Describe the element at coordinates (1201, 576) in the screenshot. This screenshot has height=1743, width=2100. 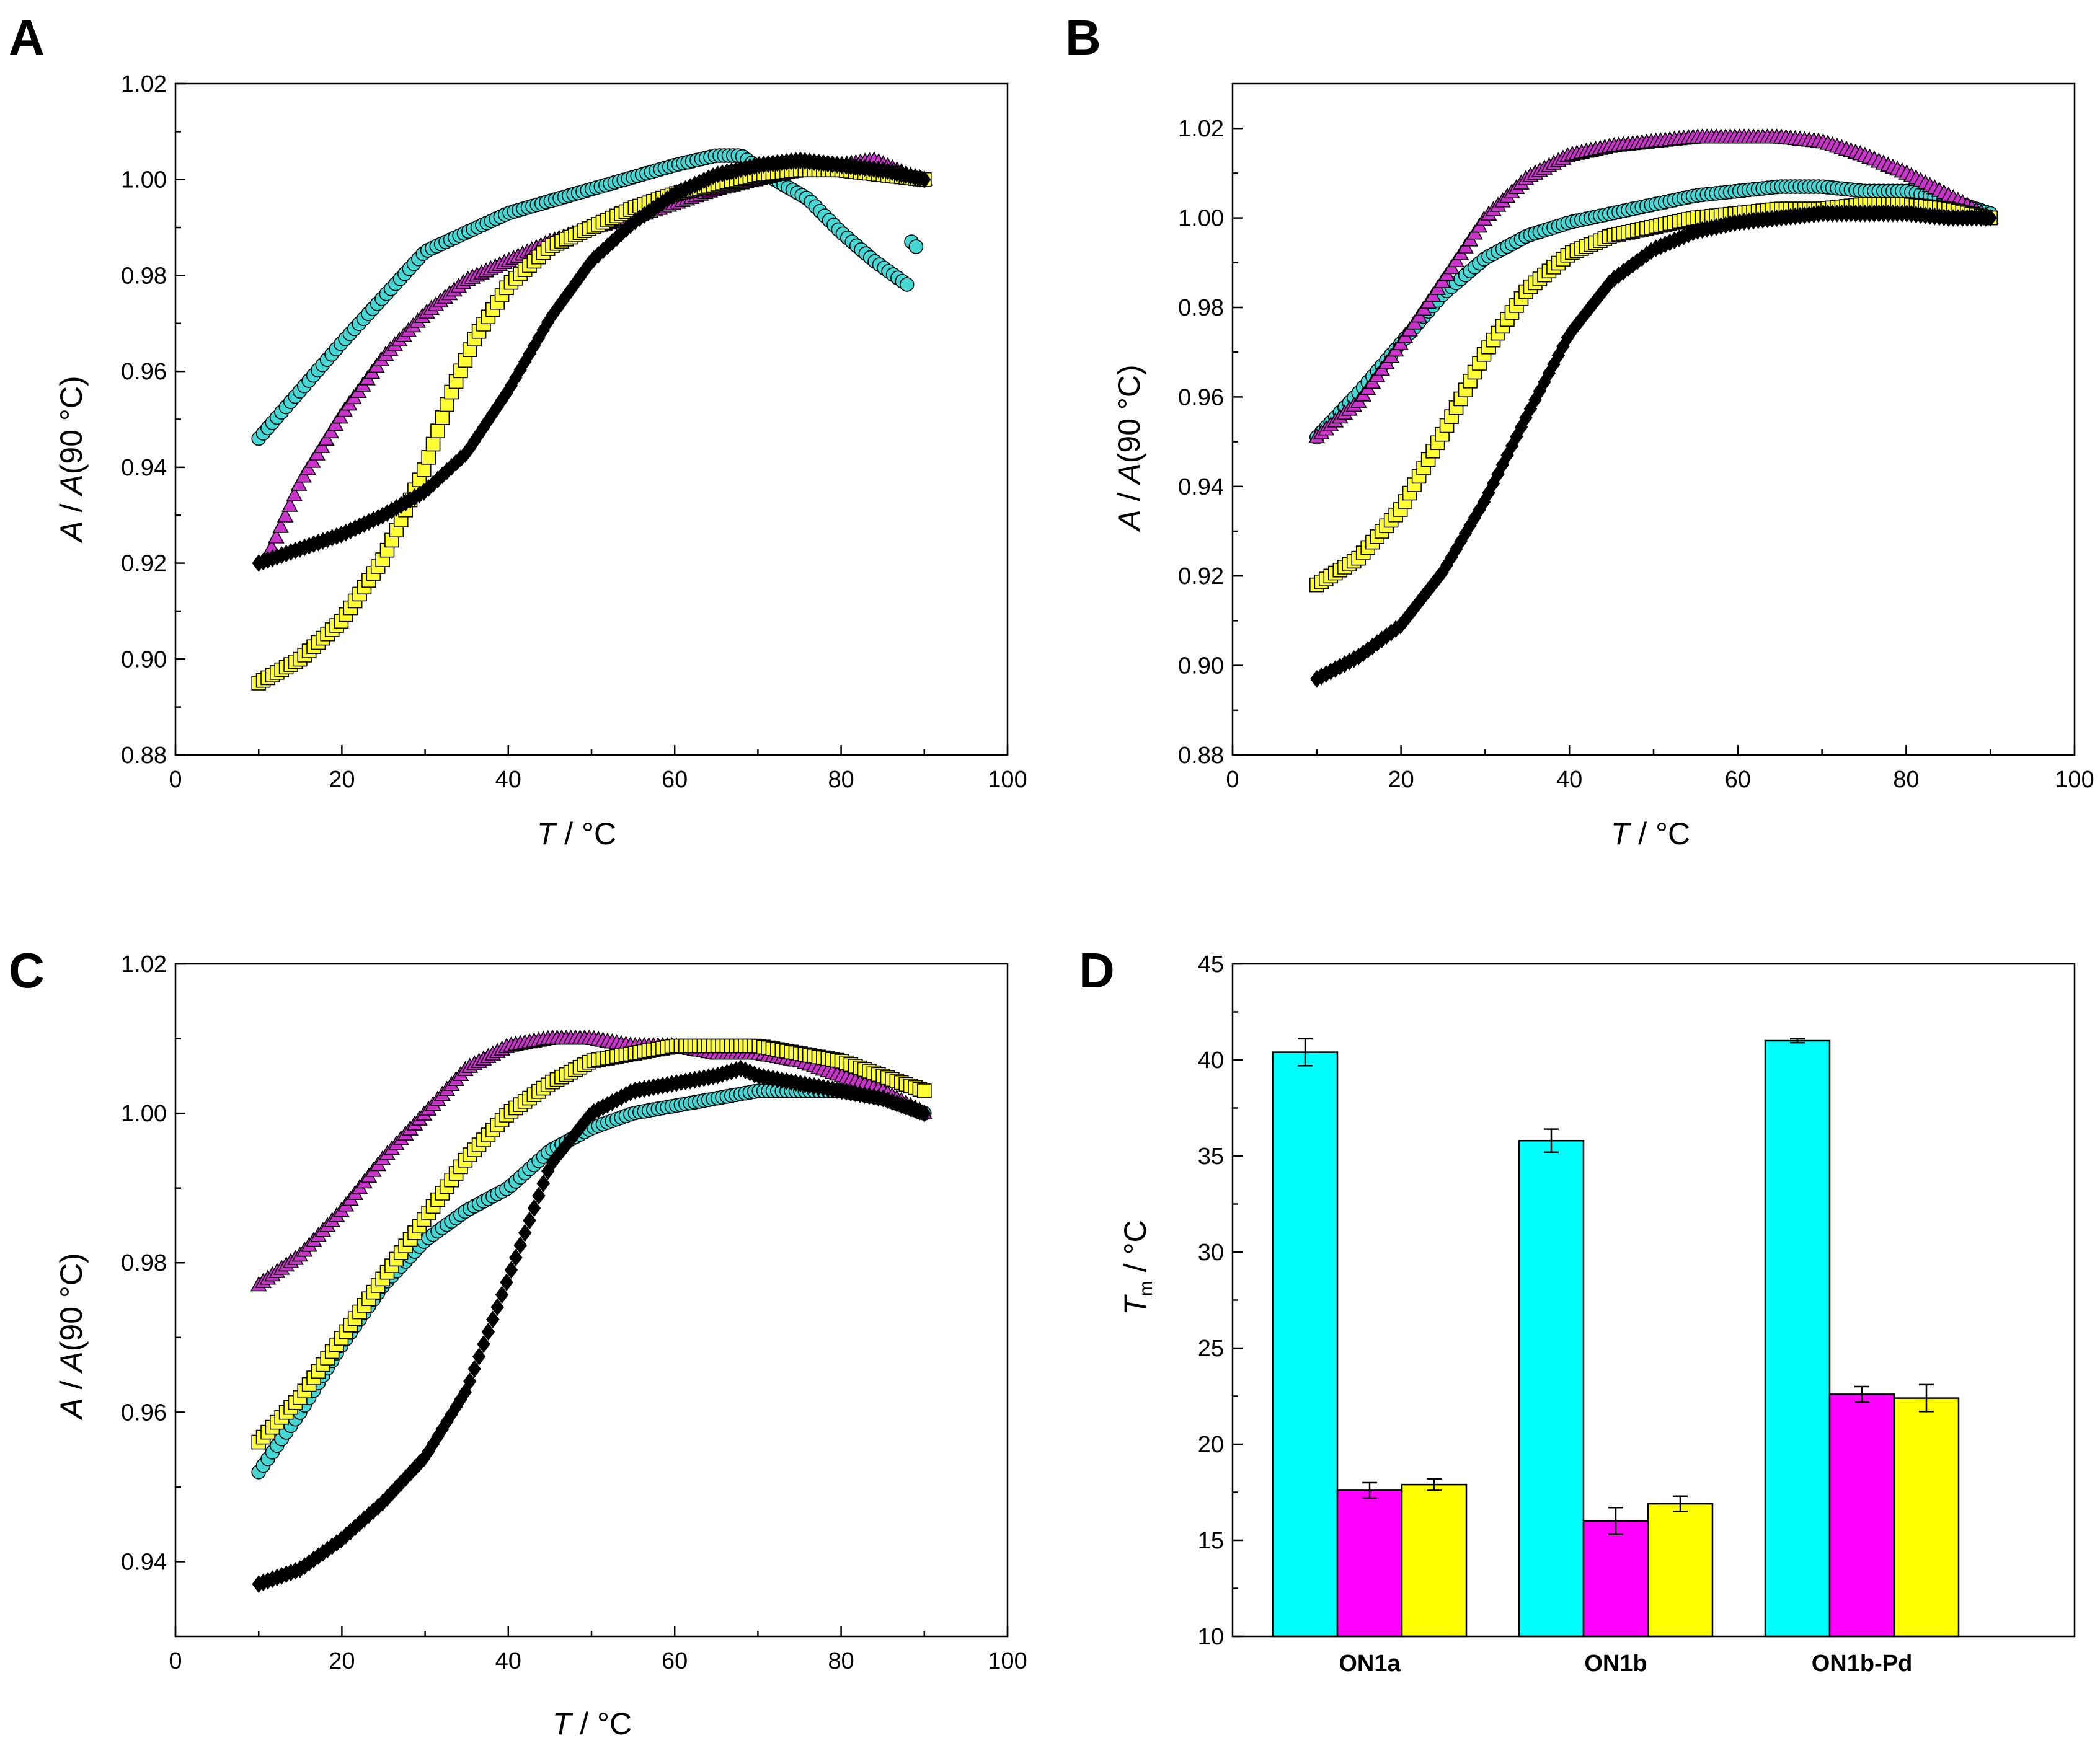
I see `y-tick-label: 0.92` at that location.